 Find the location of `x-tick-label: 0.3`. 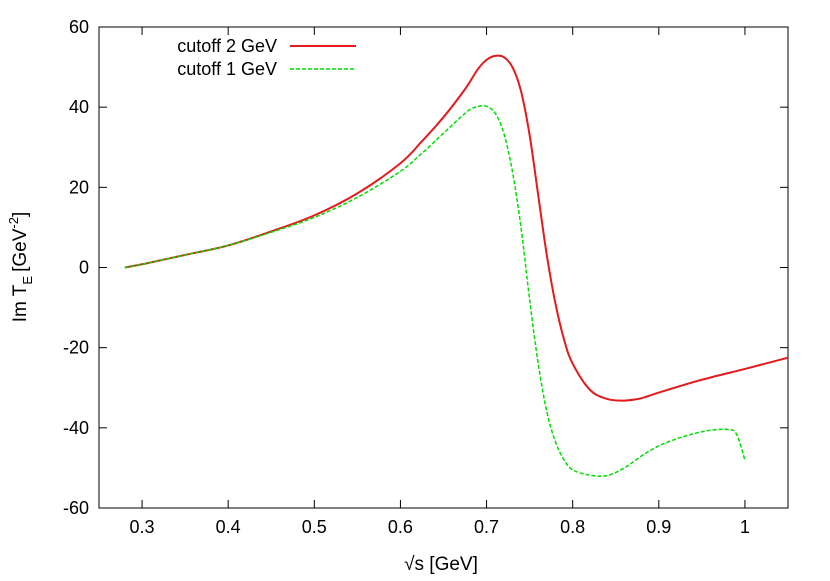

x-tick-label: 0.3 is located at coordinates (142, 527).